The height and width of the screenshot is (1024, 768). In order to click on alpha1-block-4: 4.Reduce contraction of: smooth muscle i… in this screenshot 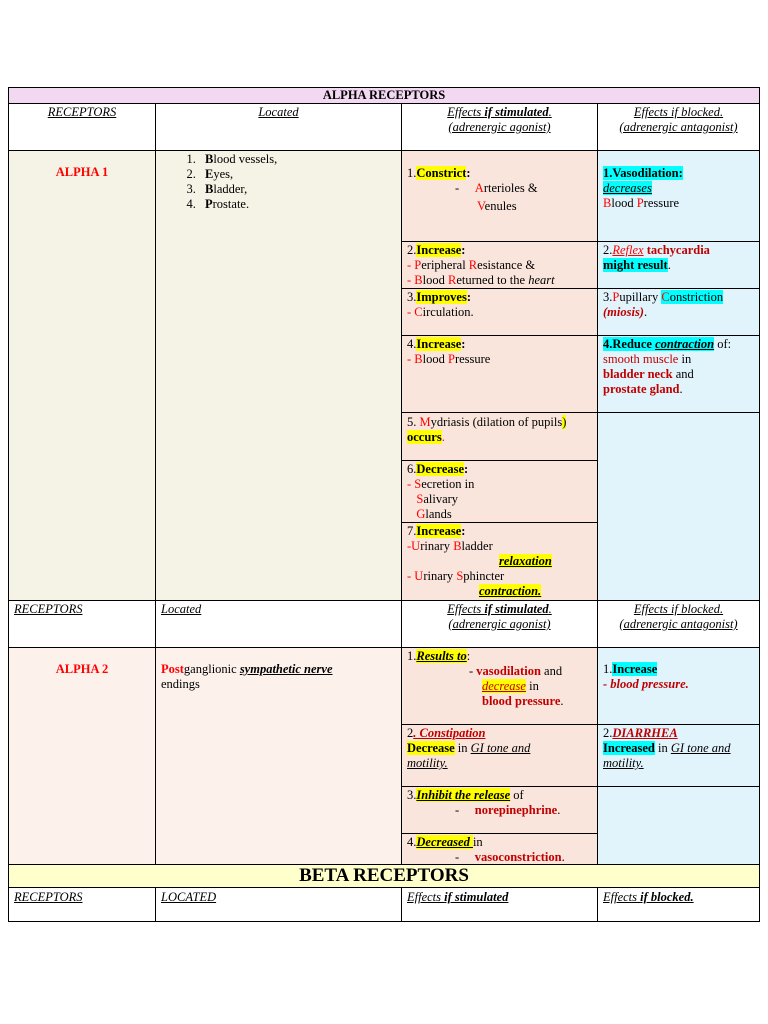, I will do `click(678, 374)`.